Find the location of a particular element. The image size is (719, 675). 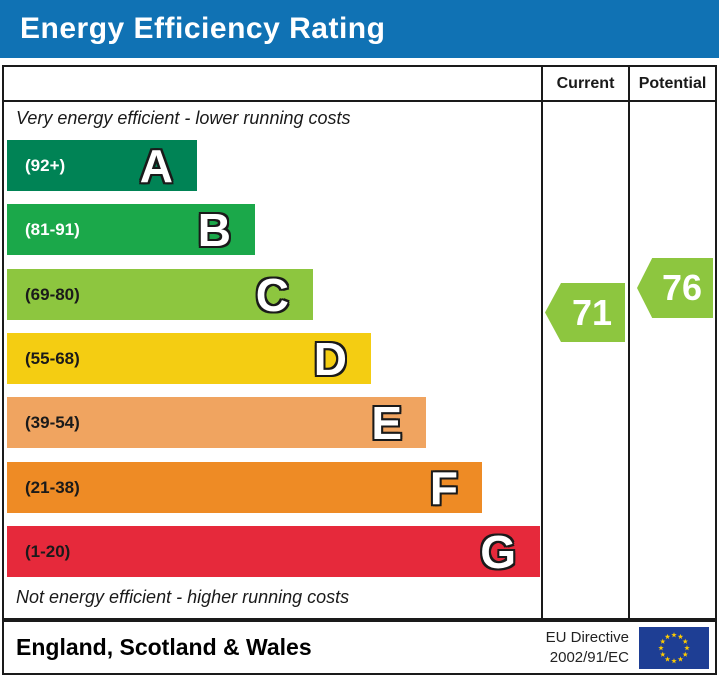

band-letter: G is located at coordinates (498, 551).